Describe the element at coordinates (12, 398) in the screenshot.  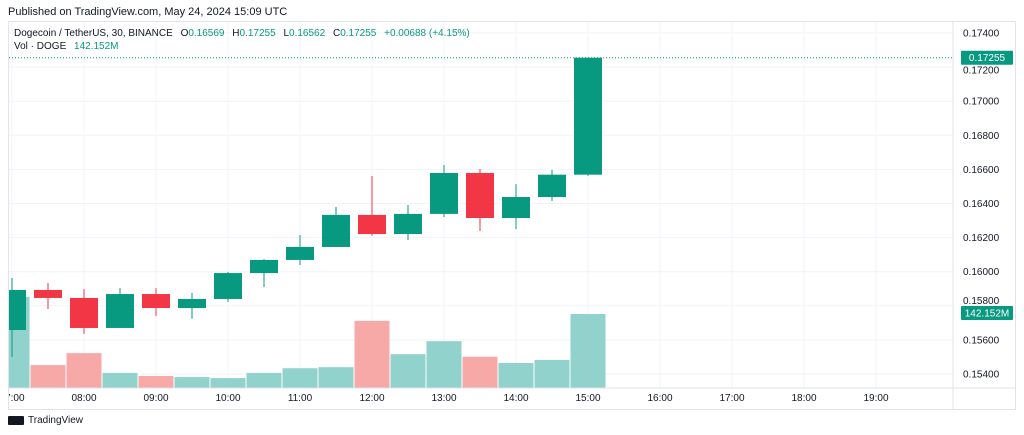
I see `time-tick-label: 07:00` at that location.